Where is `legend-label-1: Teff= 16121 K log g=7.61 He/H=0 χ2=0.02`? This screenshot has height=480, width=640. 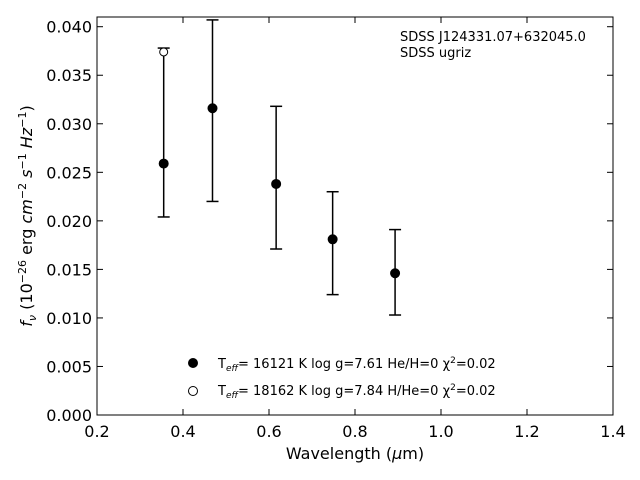 legend-label-1: Teff= 16121 K log g=7.61 He/H=0 χ2=0.02 is located at coordinates (356, 365).